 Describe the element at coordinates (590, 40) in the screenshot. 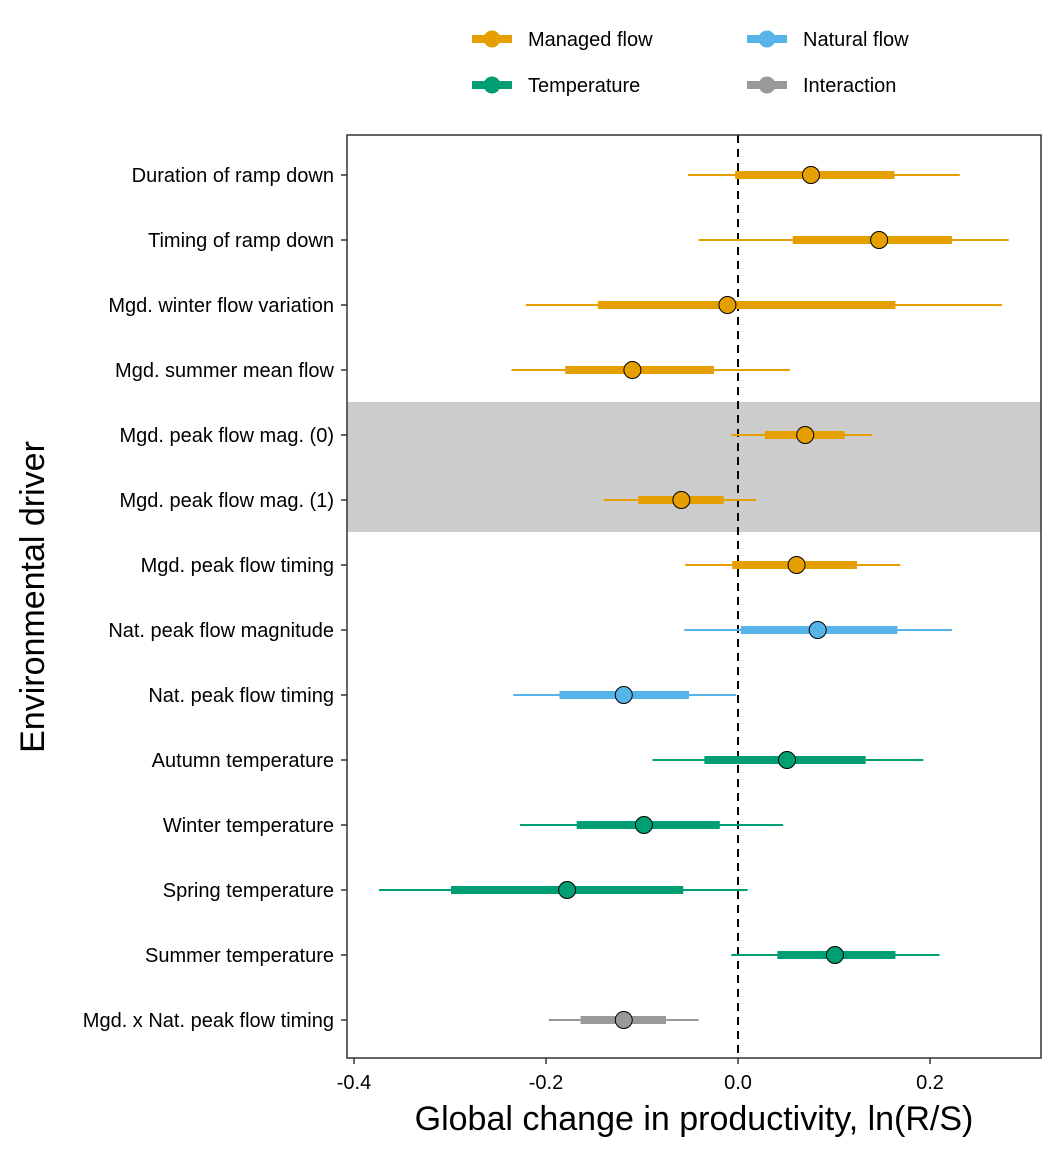

I see `legend-label: Managed flow` at that location.